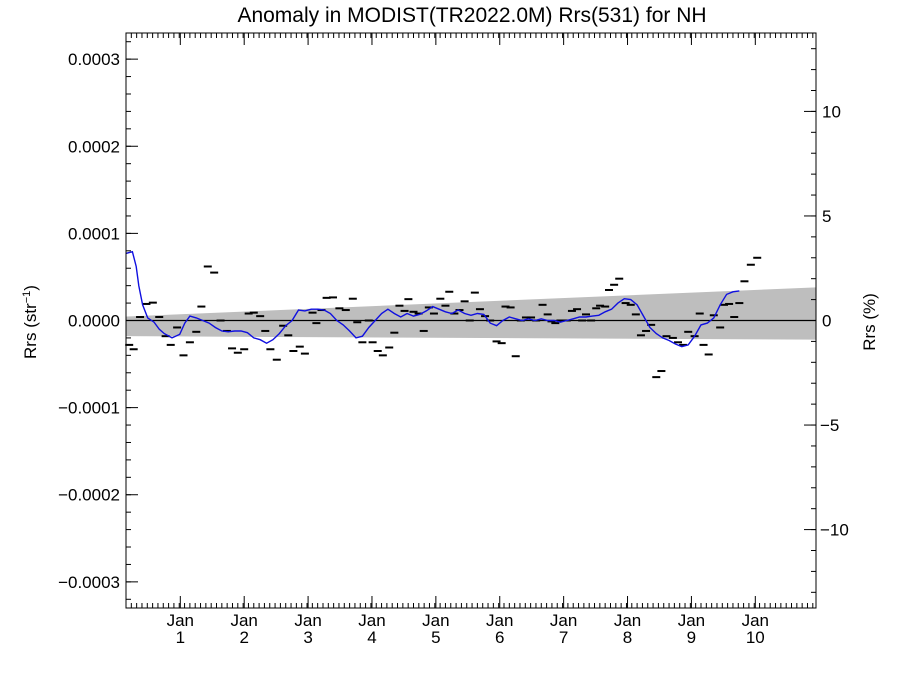  What do you see at coordinates (499, 637) in the screenshot?
I see `x-tick-year: 6` at bounding box center [499, 637].